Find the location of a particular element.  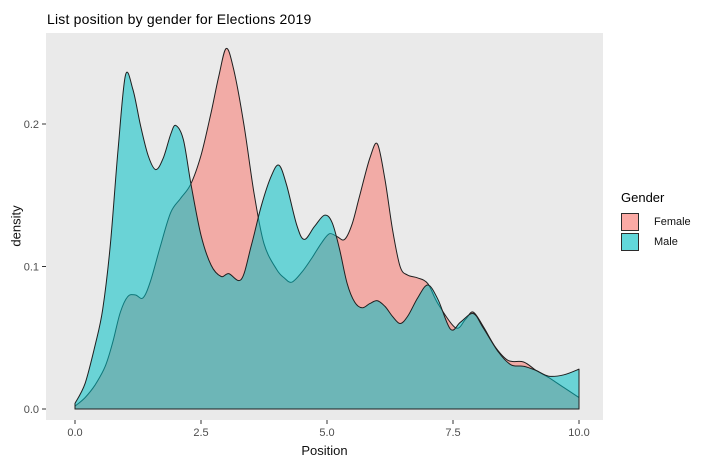

x-tick-label: 0.0 is located at coordinates (74, 433).